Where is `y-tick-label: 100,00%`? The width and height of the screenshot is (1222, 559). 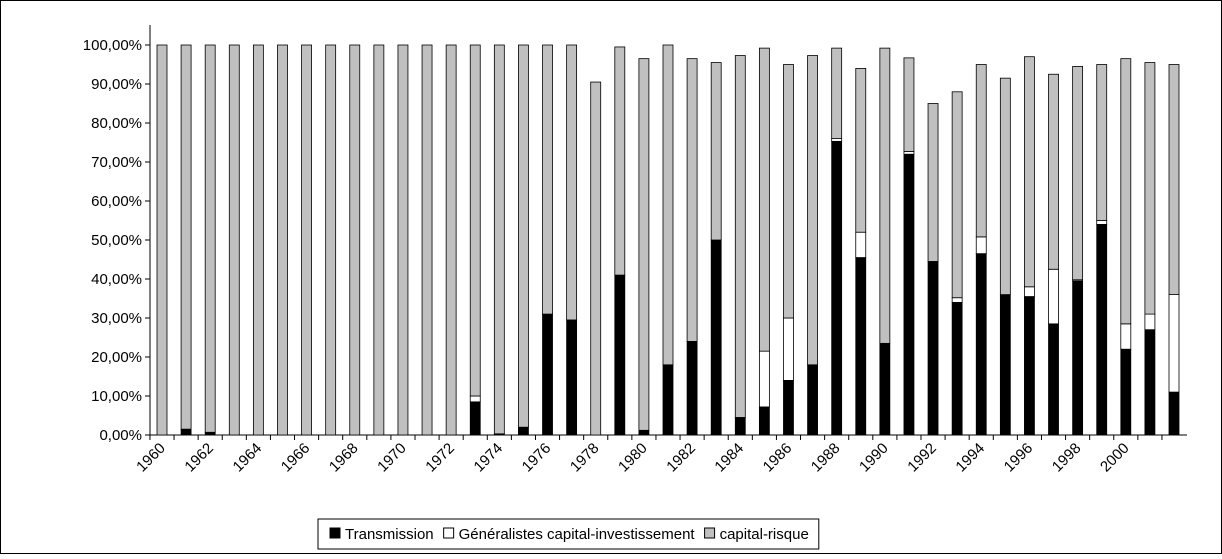
y-tick-label: 100,00% is located at coordinates (112, 45).